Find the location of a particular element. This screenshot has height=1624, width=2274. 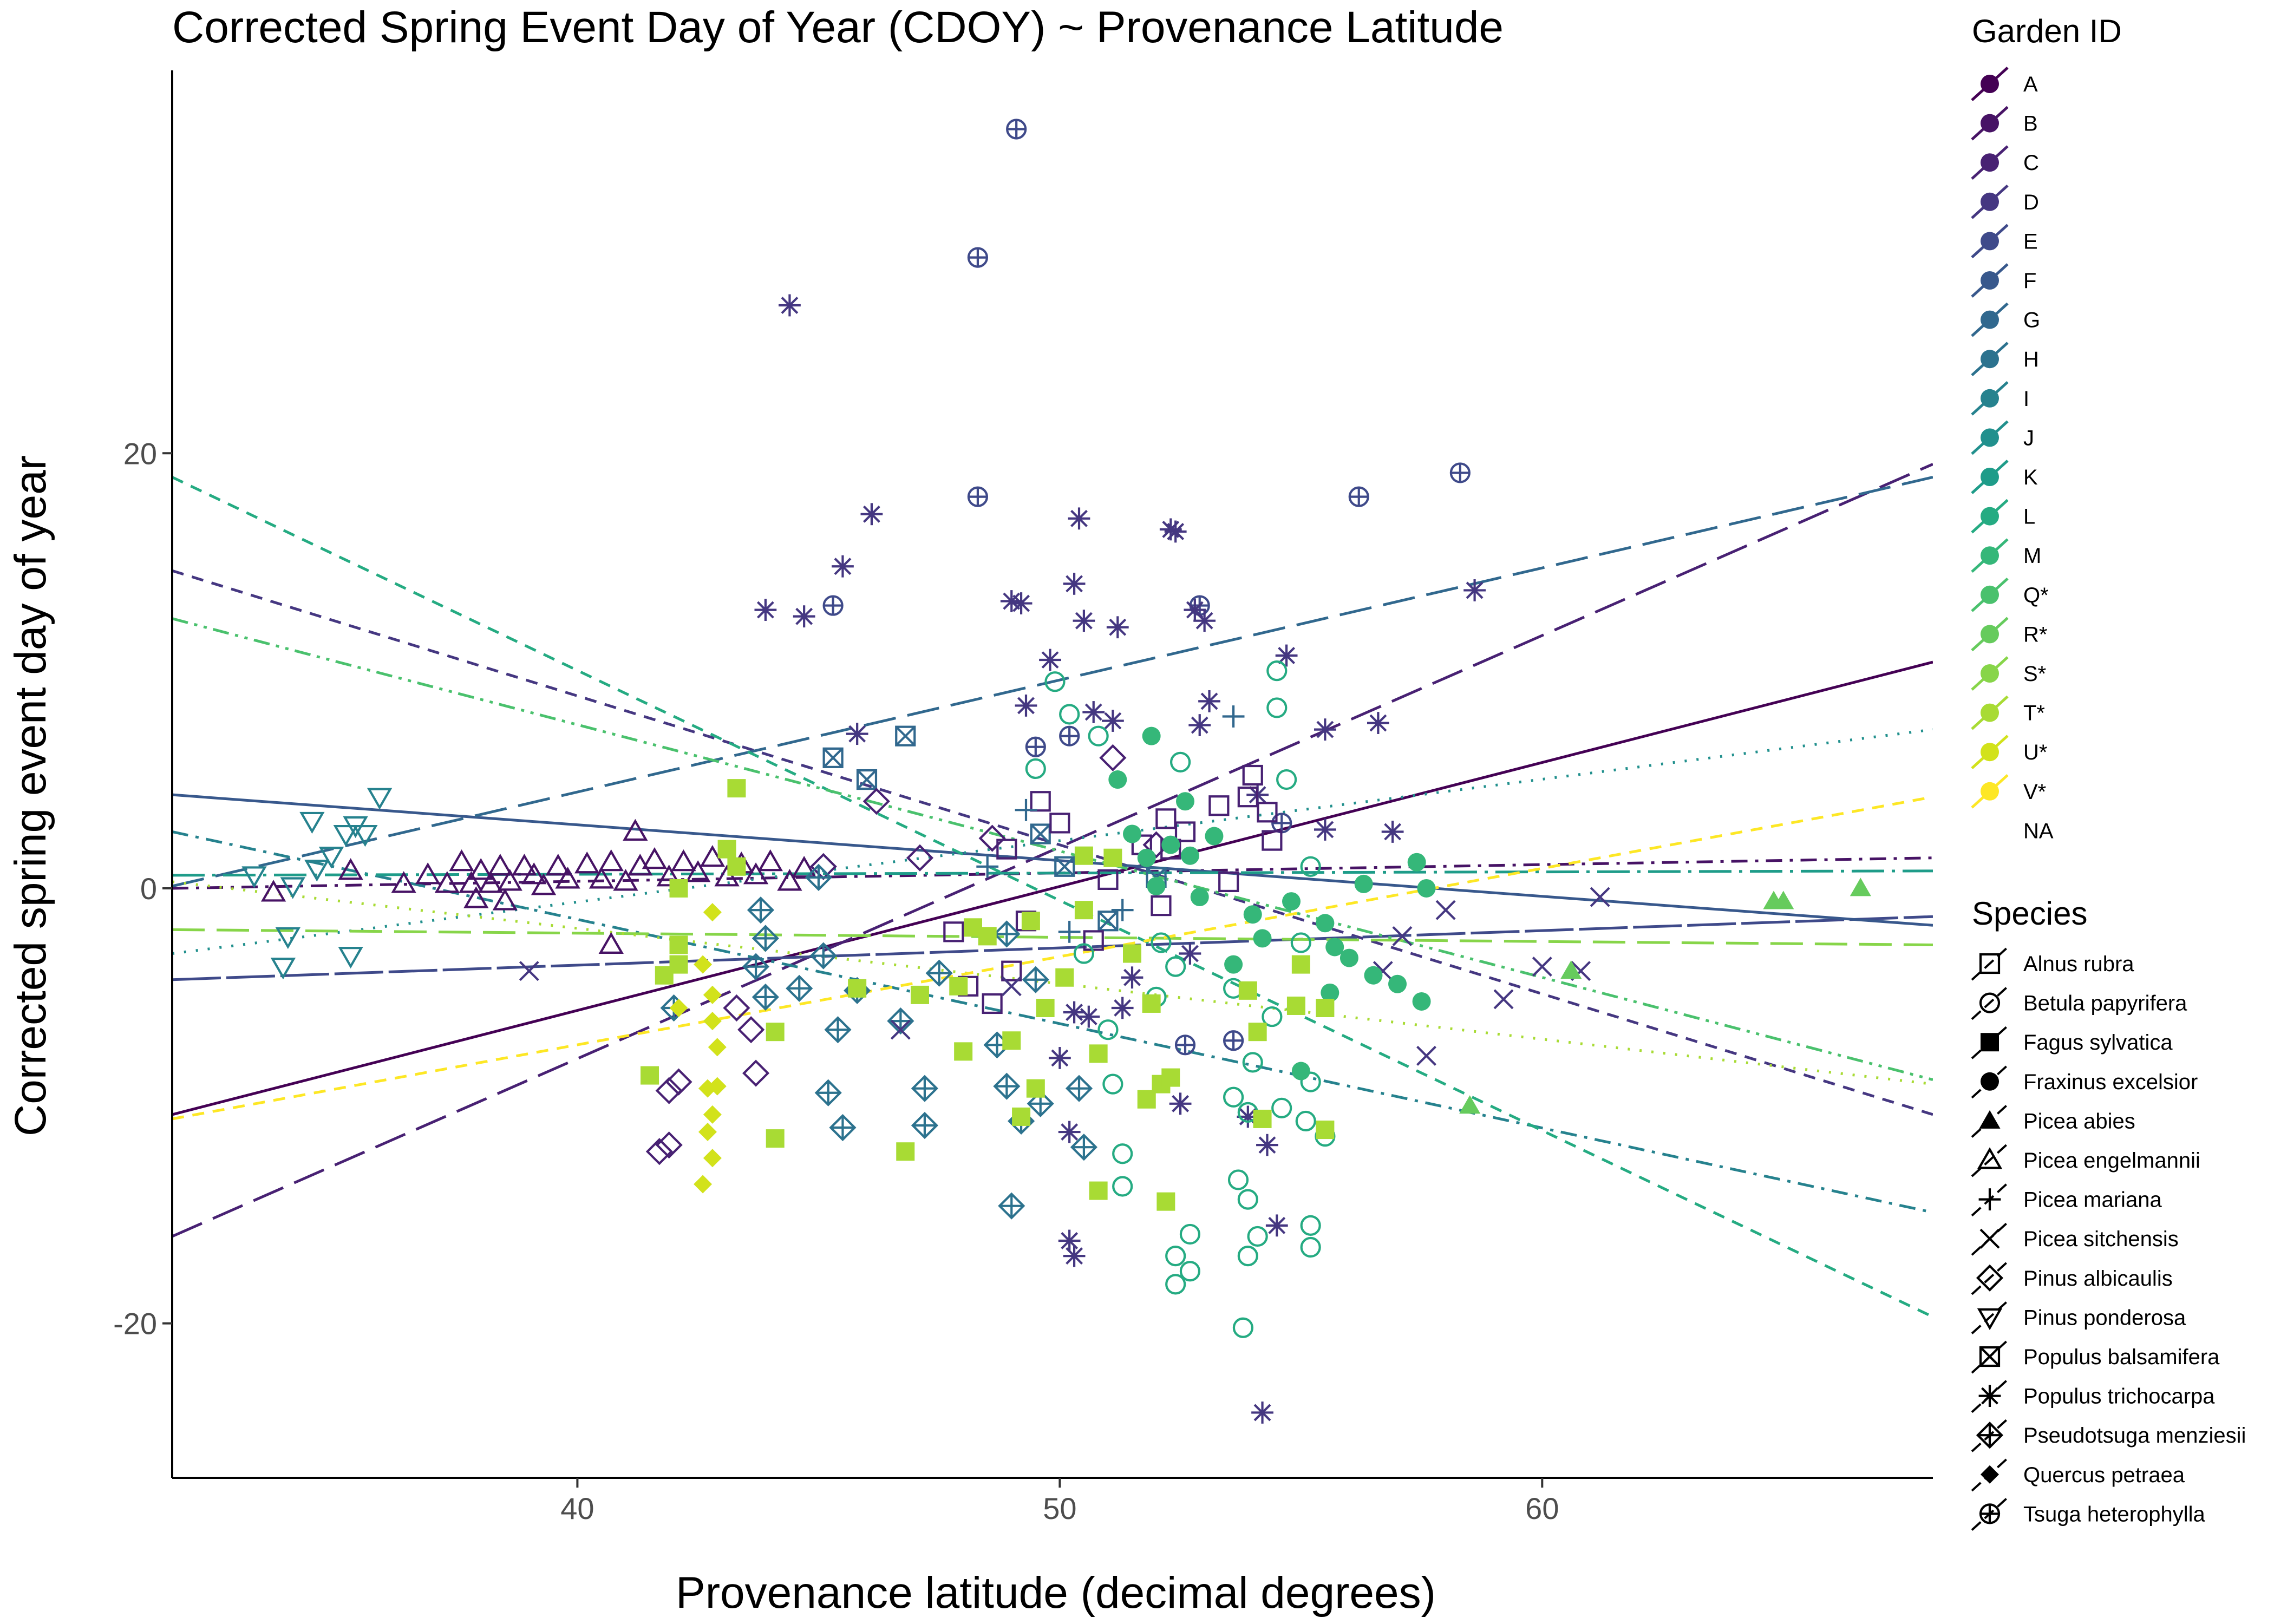

garden-legend-label: B is located at coordinates (2031, 124).